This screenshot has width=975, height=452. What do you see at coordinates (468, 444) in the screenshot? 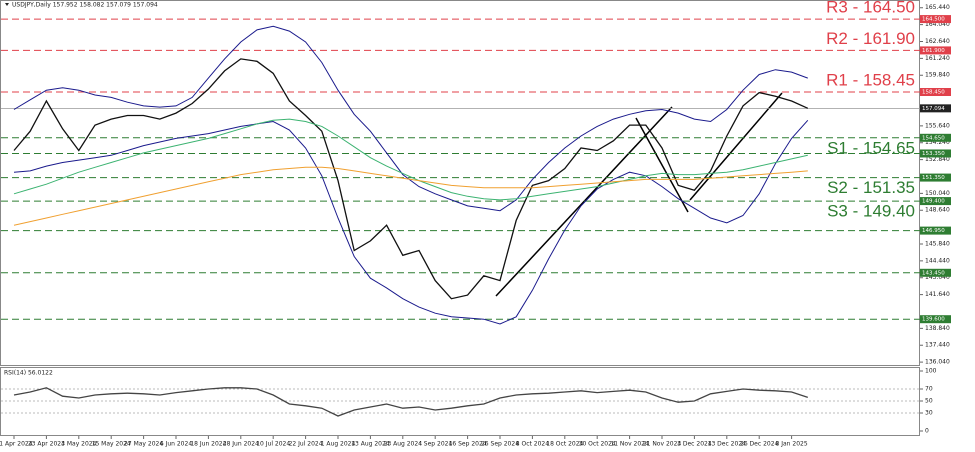
I see `x-tick-label: 16 Sep 2024` at bounding box center [468, 444].